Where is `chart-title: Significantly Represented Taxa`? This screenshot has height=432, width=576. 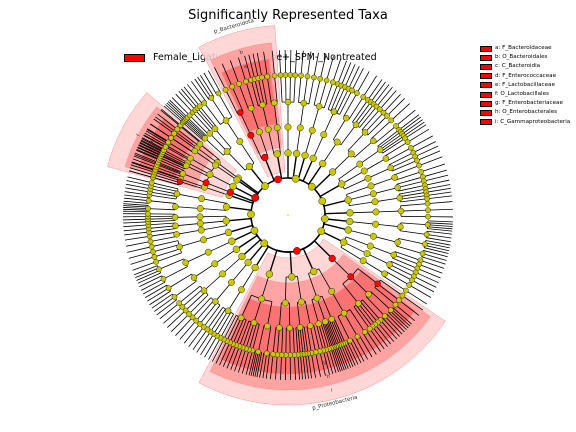 chart-title: Significantly Represented Taxa is located at coordinates (288, 15).